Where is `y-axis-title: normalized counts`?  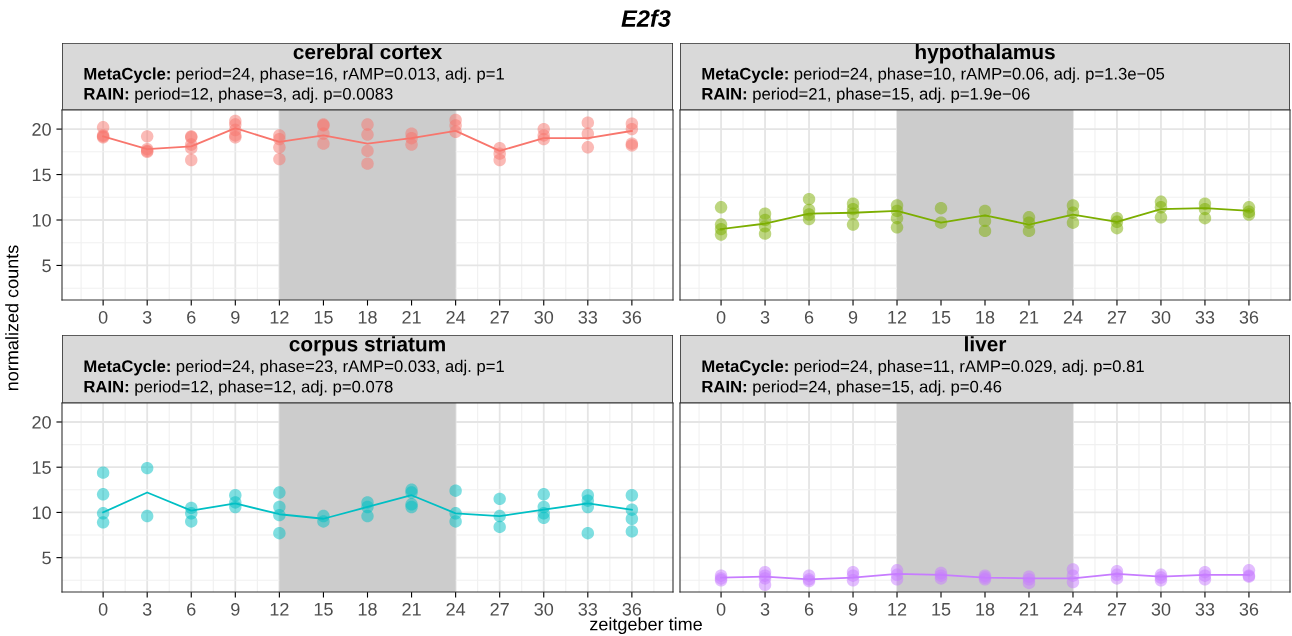
y-axis-title: normalized counts is located at coordinates (12, 318).